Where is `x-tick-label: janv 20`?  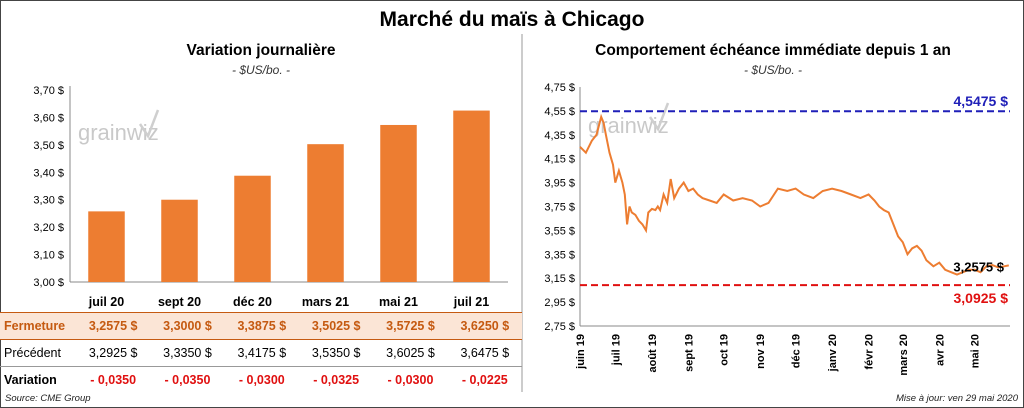 x-tick-label: janv 20 is located at coordinates (833, 353).